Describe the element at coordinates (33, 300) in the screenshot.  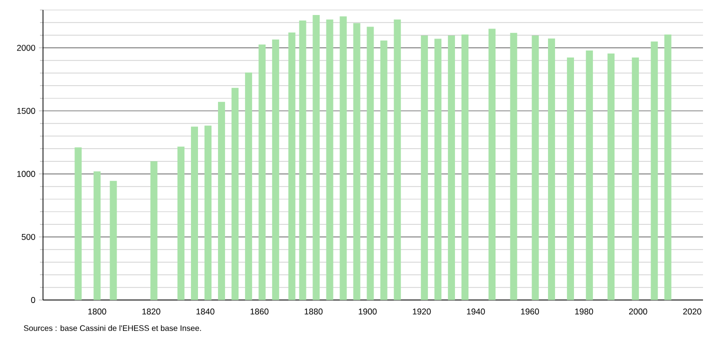
I see `y-tick-label: 0` at that location.